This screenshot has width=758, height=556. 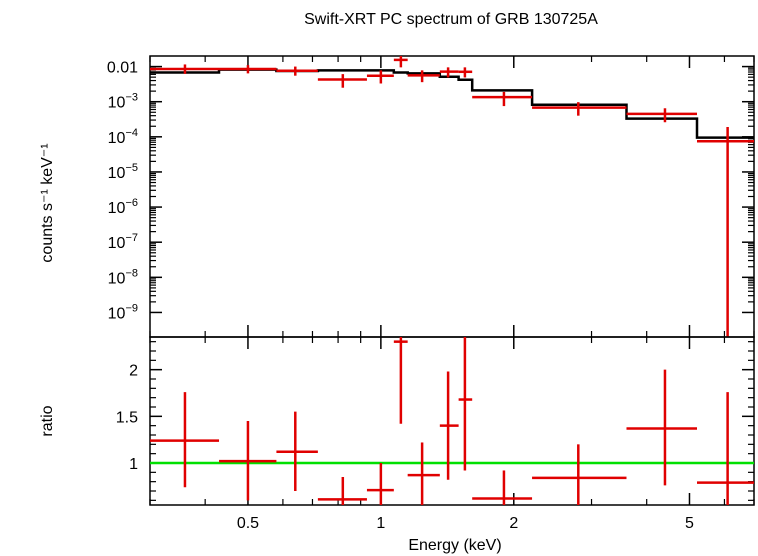 I want to click on y-axis-label-spectrum: counts s⁻¹ keV⁻¹, so click(x=47, y=202).